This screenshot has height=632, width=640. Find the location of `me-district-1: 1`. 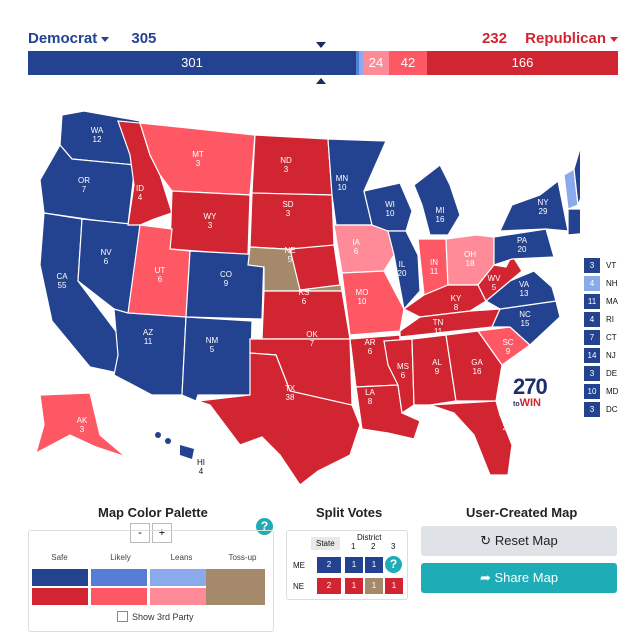

me-district-1: 1 is located at coordinates (354, 565).